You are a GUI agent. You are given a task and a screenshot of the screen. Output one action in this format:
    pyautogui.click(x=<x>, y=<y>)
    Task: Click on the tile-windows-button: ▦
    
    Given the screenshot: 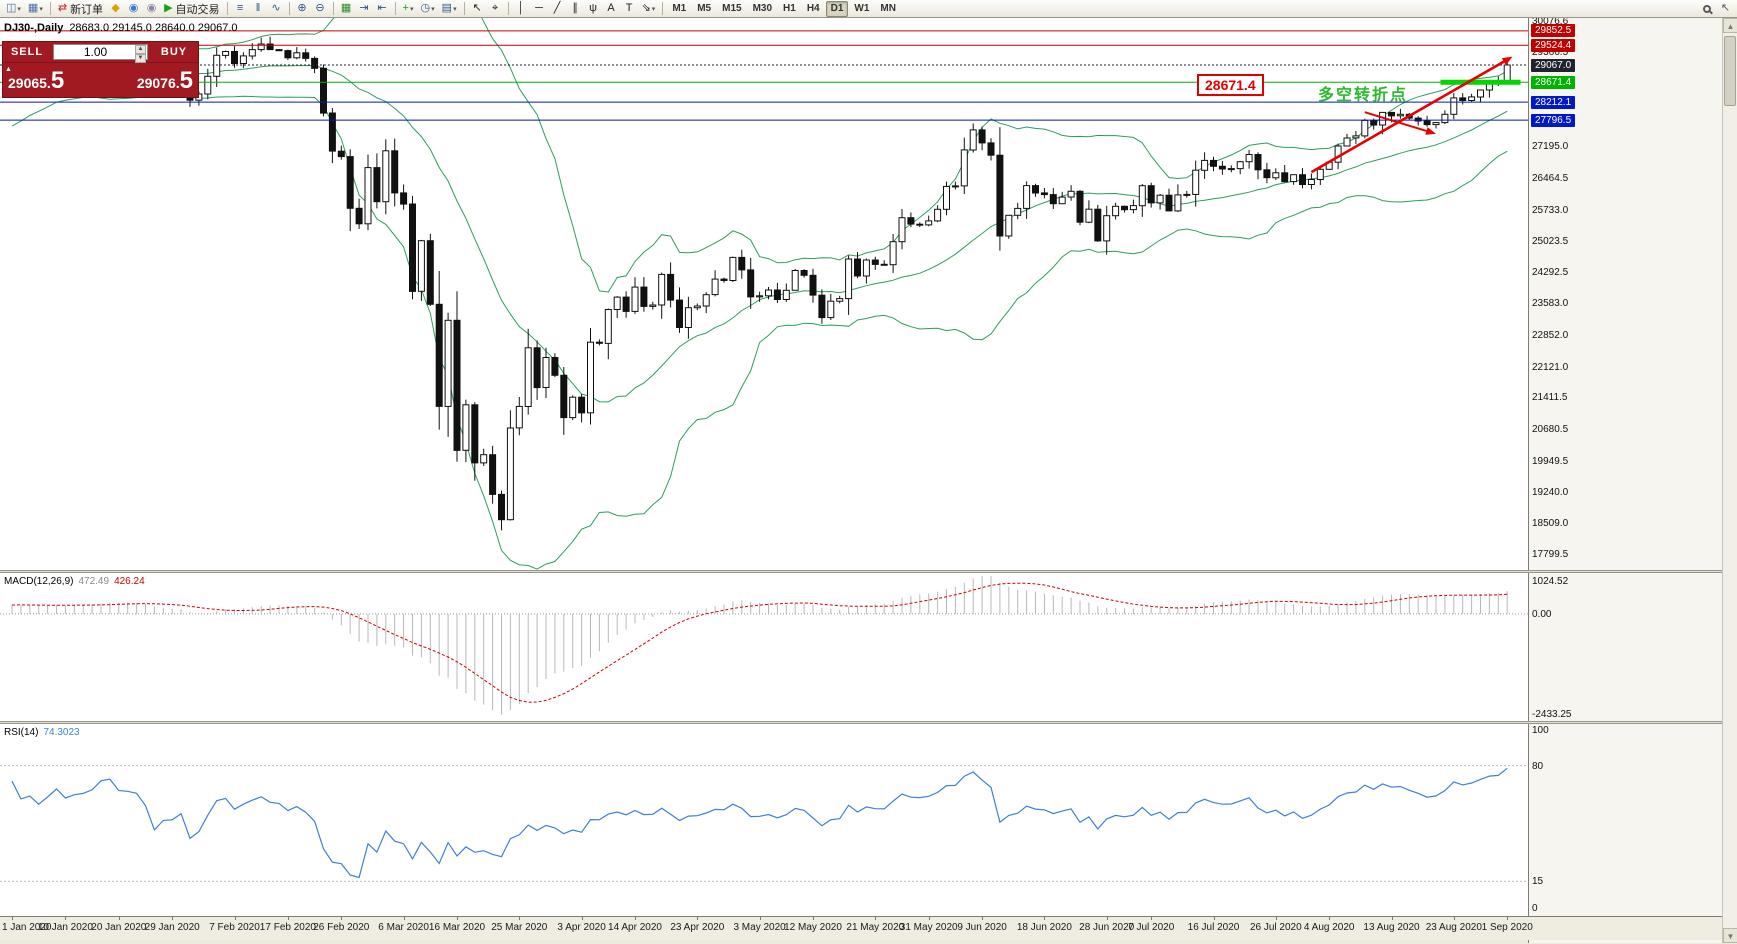 What is the action you would take?
    pyautogui.click(x=346, y=9)
    